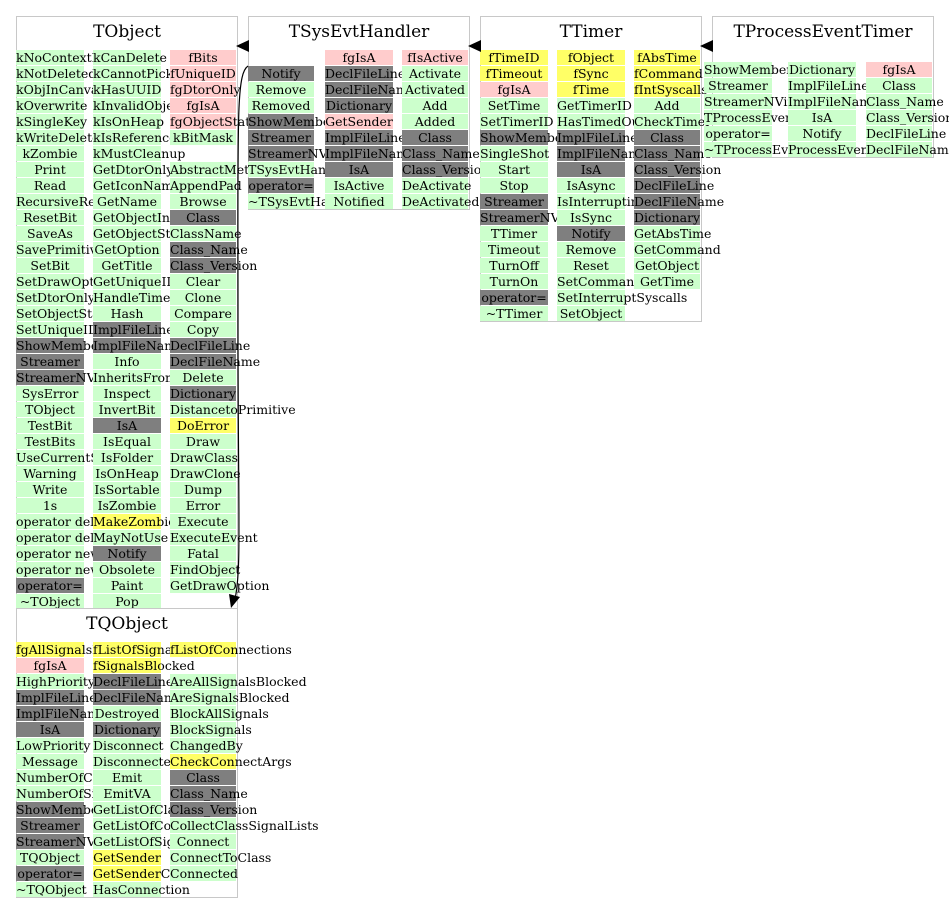 The height and width of the screenshot is (912, 949). What do you see at coordinates (60, 313) in the screenshot?
I see `member-setobjectstat: SetObjectStat` at bounding box center [60, 313].